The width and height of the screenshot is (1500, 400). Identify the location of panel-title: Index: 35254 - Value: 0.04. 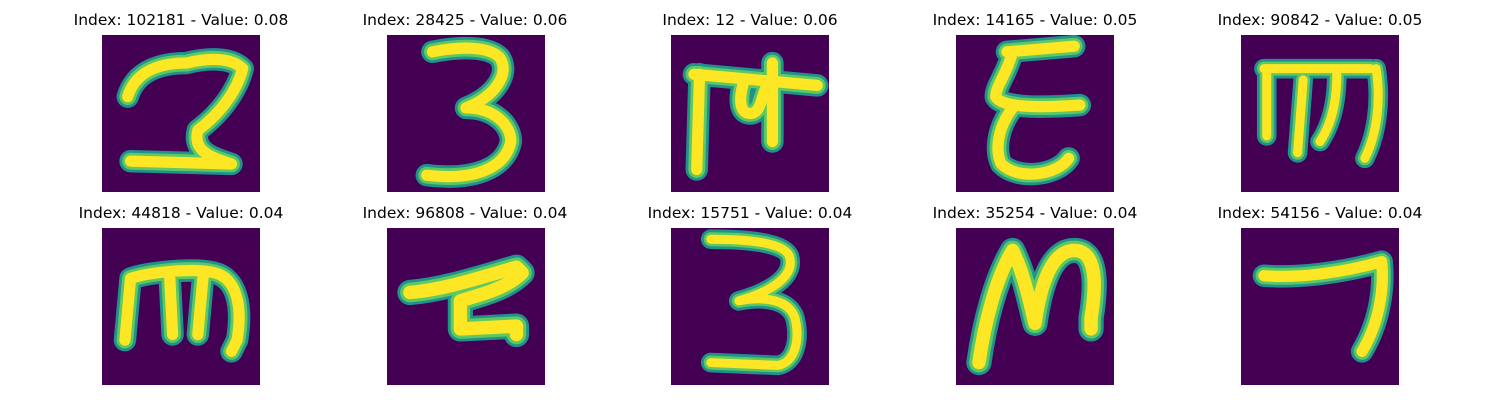
(1035, 213).